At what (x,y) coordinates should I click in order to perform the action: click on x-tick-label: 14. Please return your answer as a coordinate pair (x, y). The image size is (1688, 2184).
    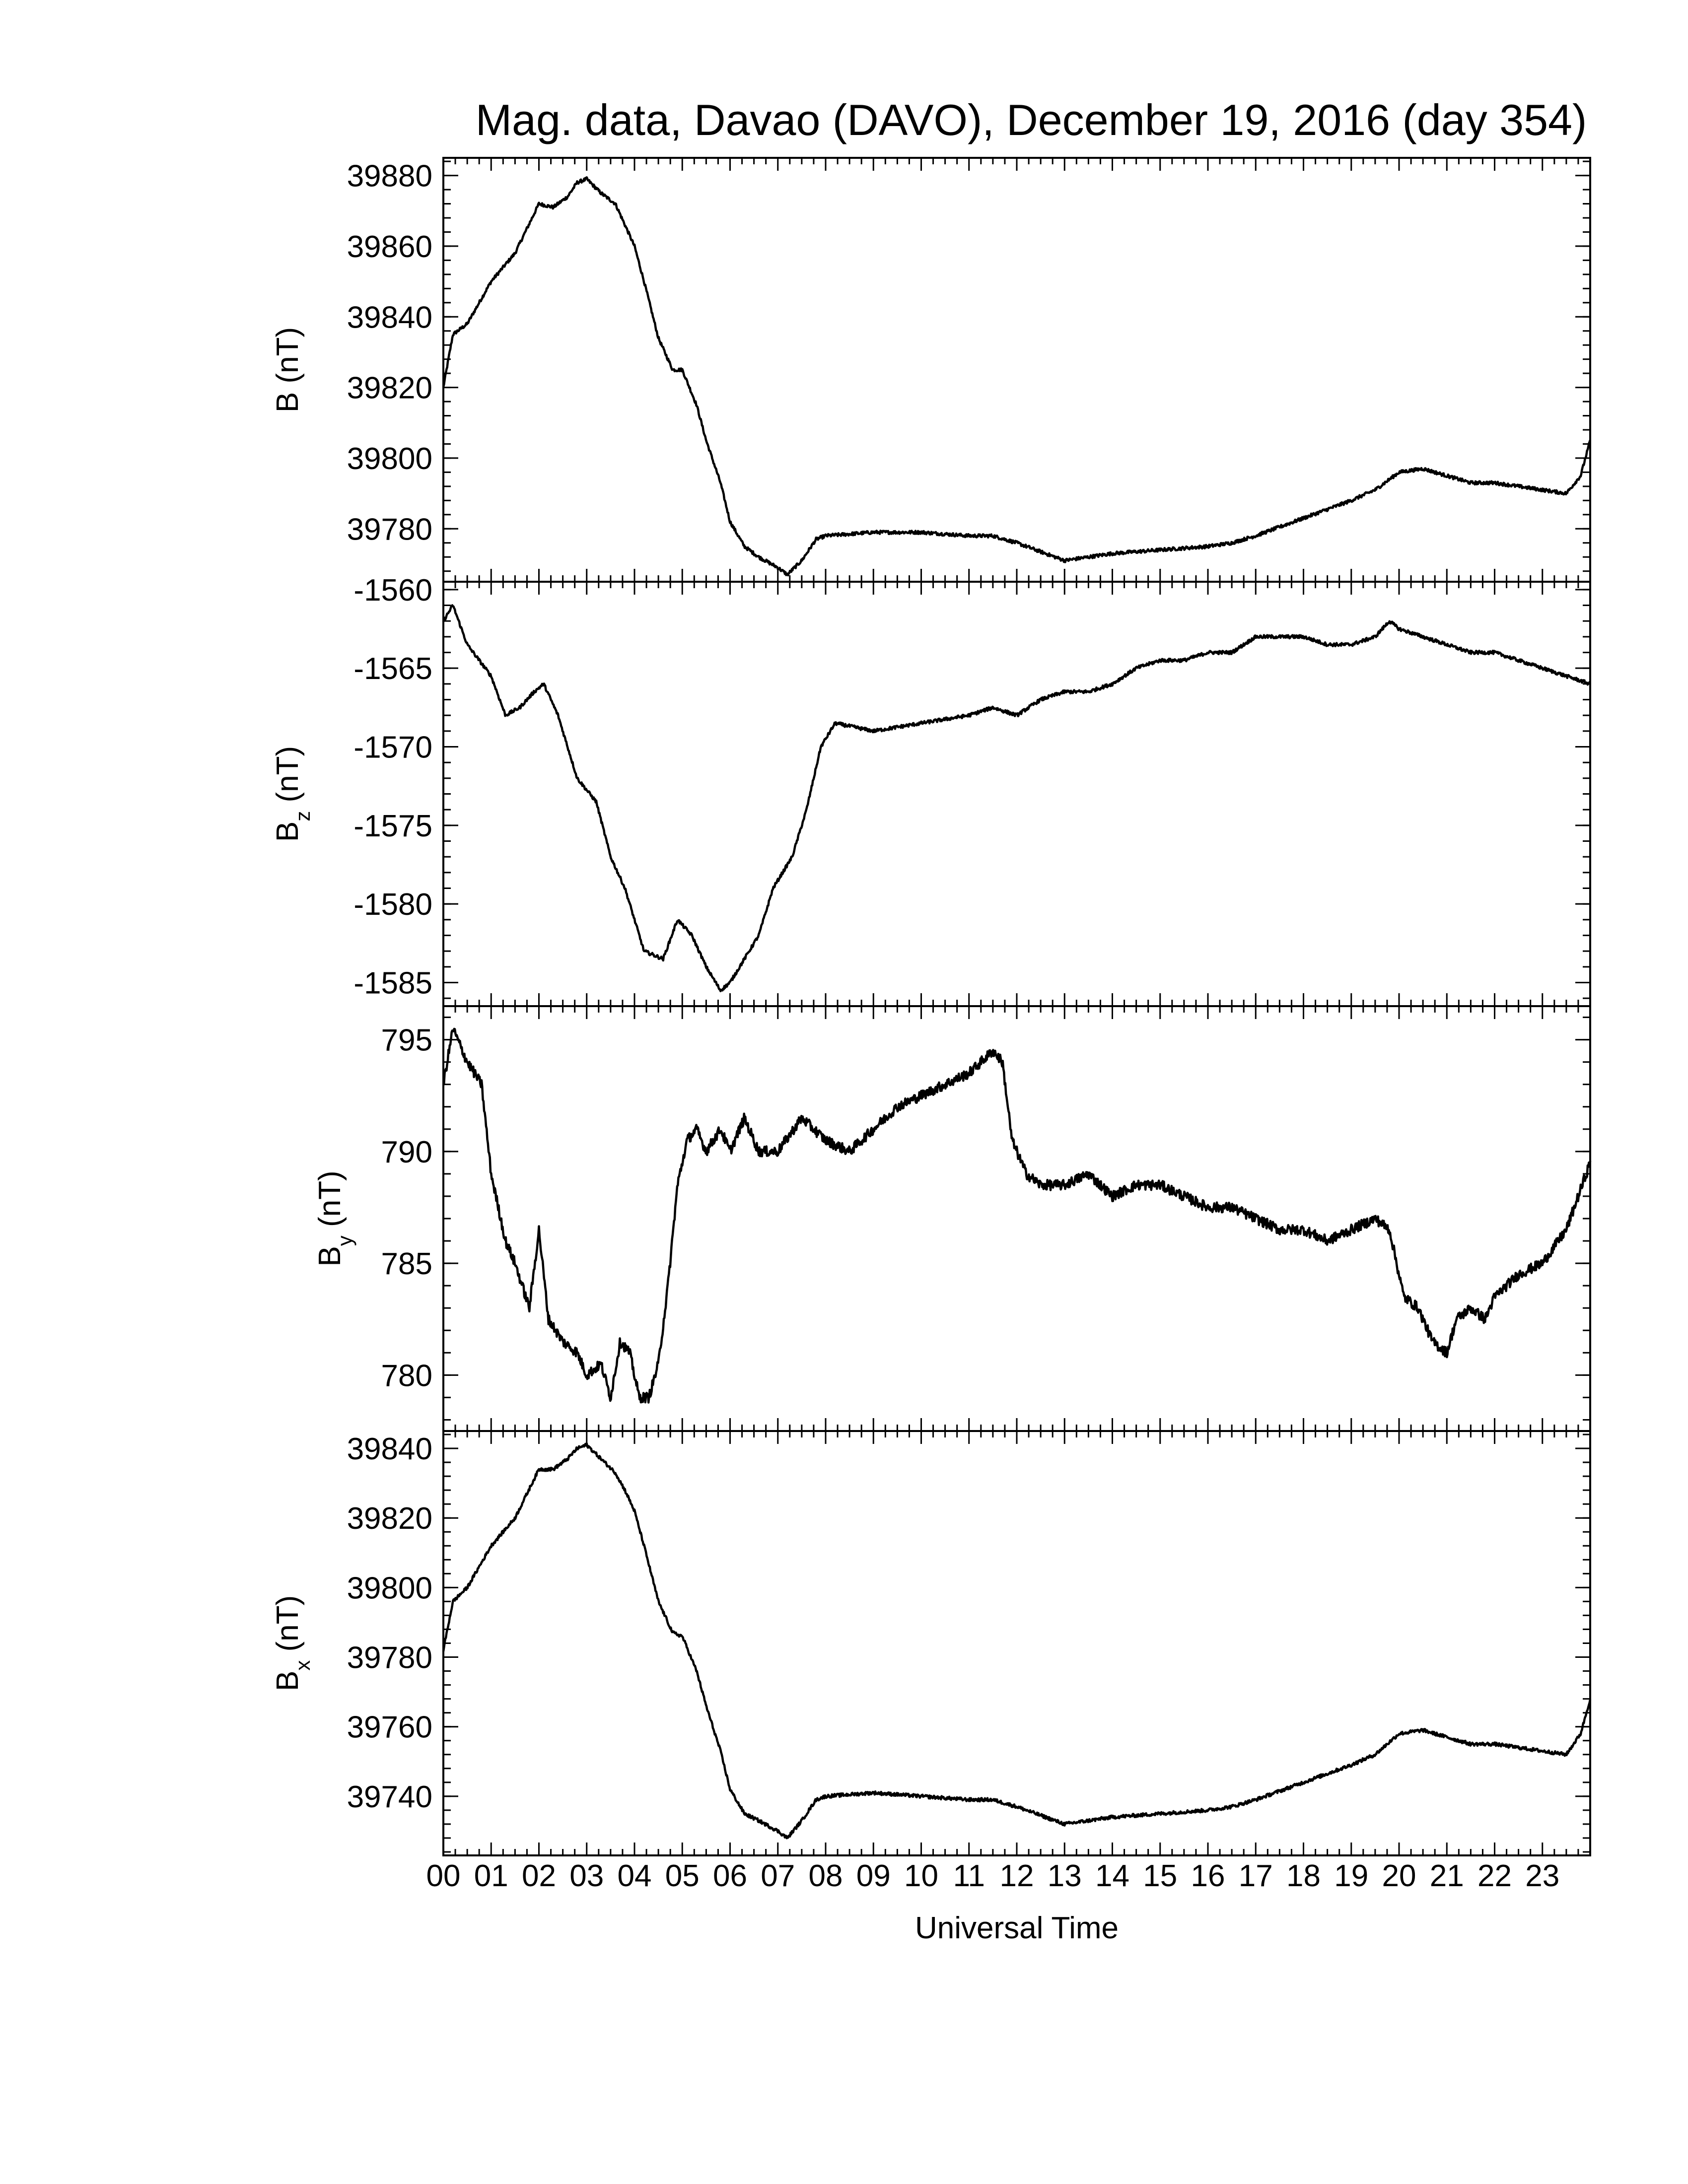
    Looking at the image, I should click on (1112, 1876).